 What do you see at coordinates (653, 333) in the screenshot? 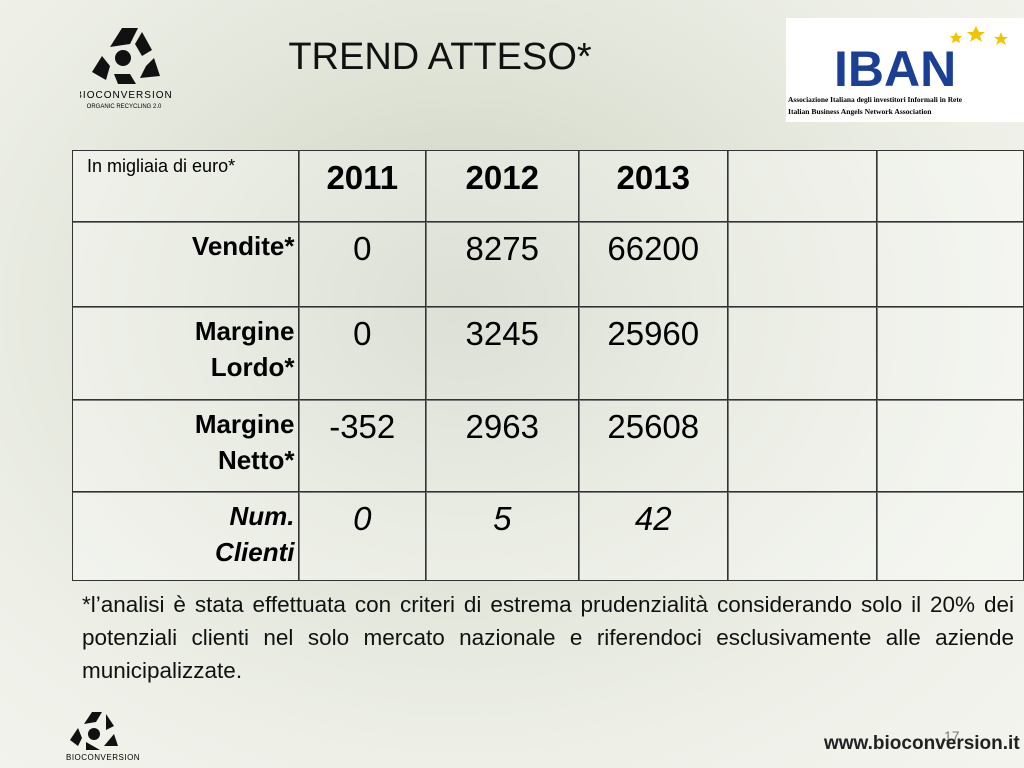
I see `cell-text: 25960` at bounding box center [653, 333].